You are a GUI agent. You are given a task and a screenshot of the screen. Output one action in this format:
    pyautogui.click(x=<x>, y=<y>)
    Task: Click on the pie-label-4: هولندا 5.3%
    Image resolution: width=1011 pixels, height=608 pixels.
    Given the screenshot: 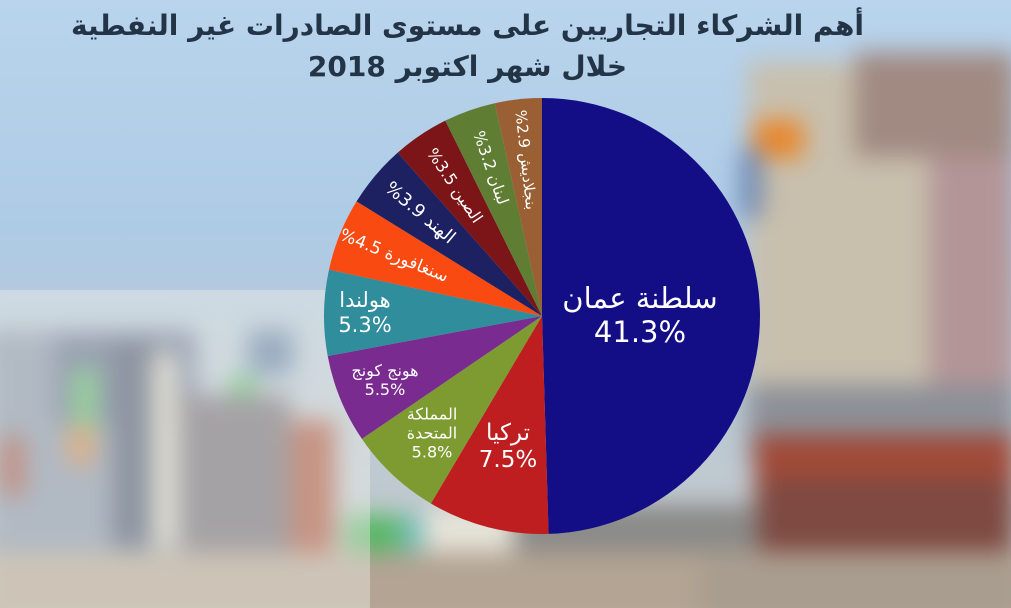 What is the action you would take?
    pyautogui.click(x=365, y=312)
    